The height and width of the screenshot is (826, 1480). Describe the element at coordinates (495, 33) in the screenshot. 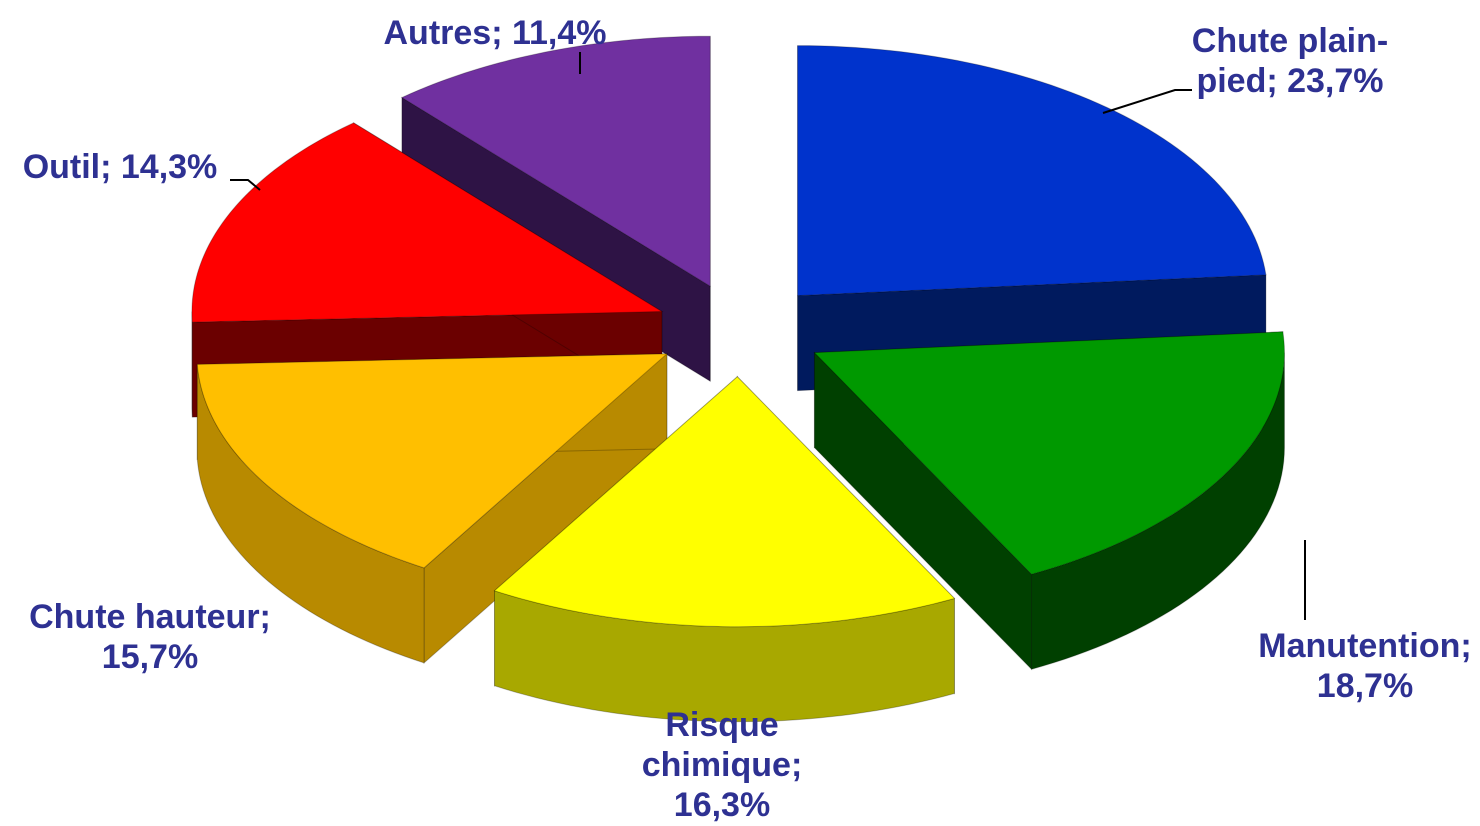

I see `data-label-autres: Autres; 11,4%` at that location.